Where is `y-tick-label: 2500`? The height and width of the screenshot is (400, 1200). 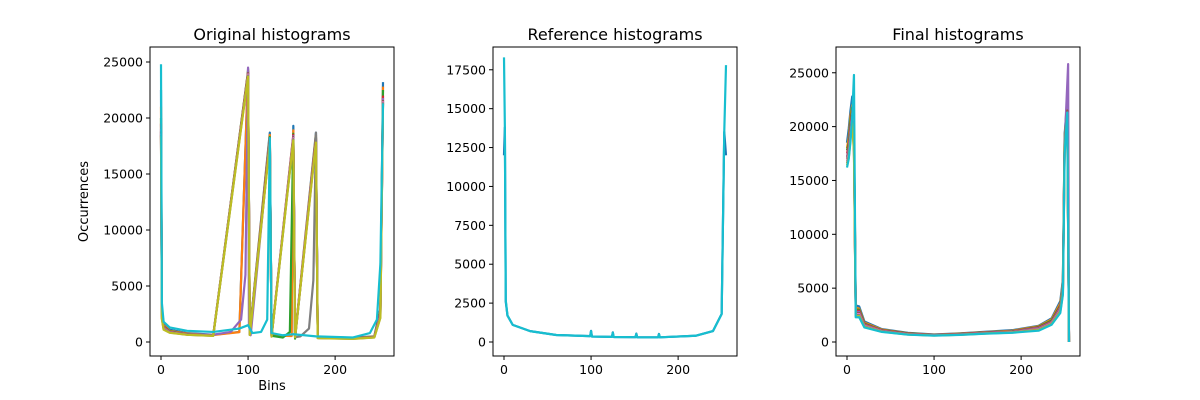
y-tick-label: 2500 is located at coordinates (470, 303).